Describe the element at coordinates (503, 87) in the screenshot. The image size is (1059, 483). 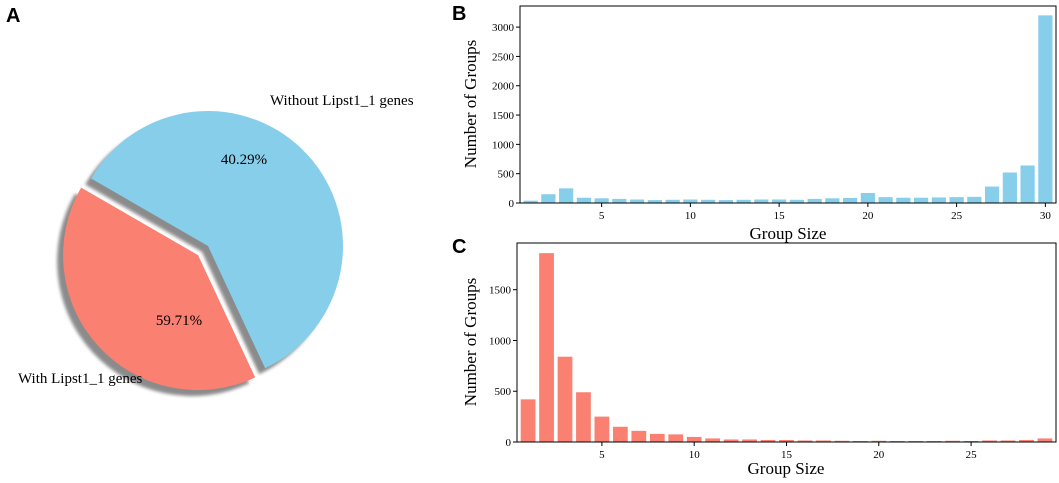
I see `y-tick-label: 2000` at that location.